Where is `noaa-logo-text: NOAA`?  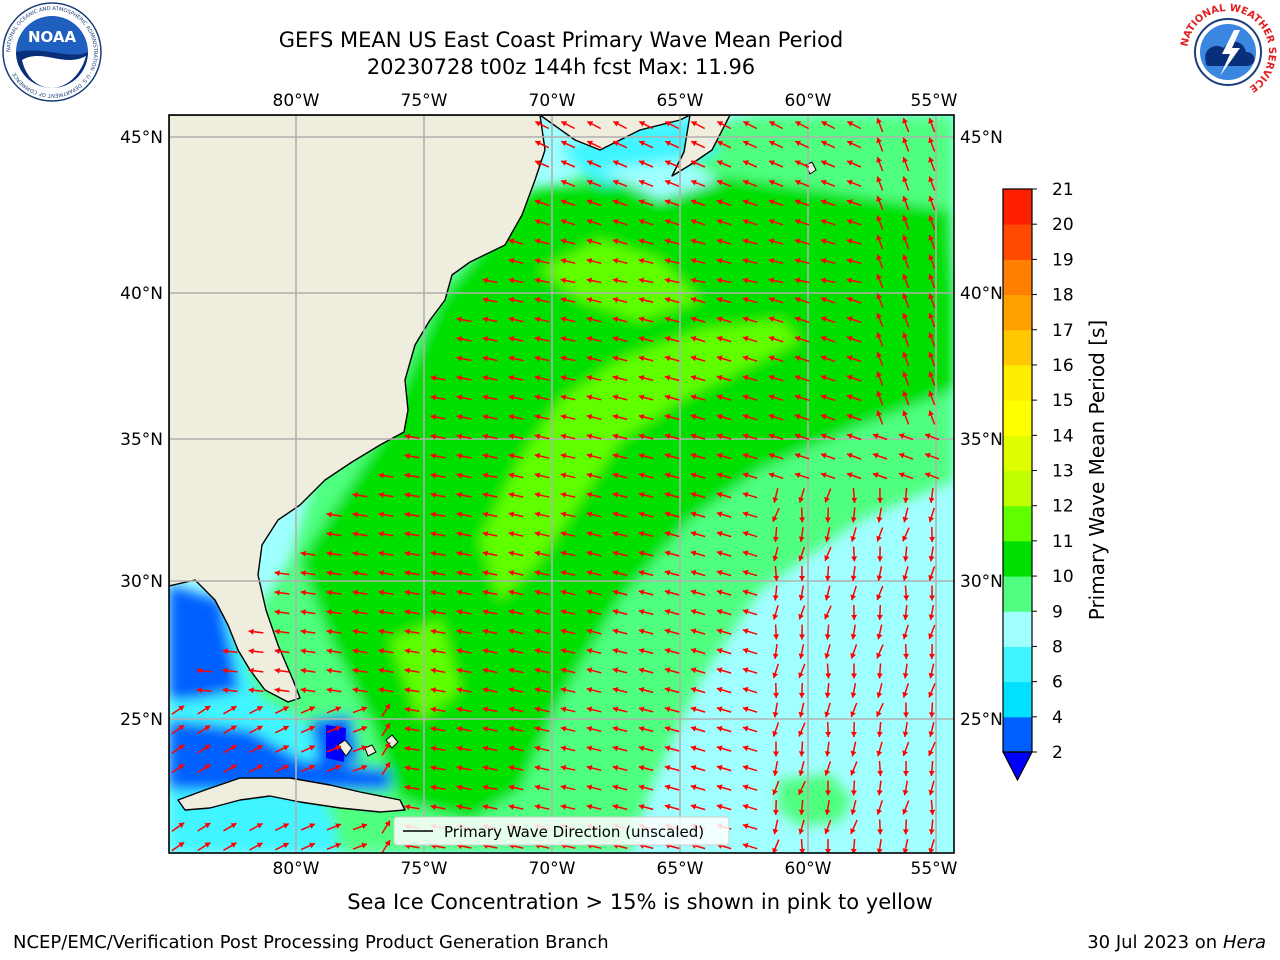
noaa-logo-text: NOAA is located at coordinates (52, 37).